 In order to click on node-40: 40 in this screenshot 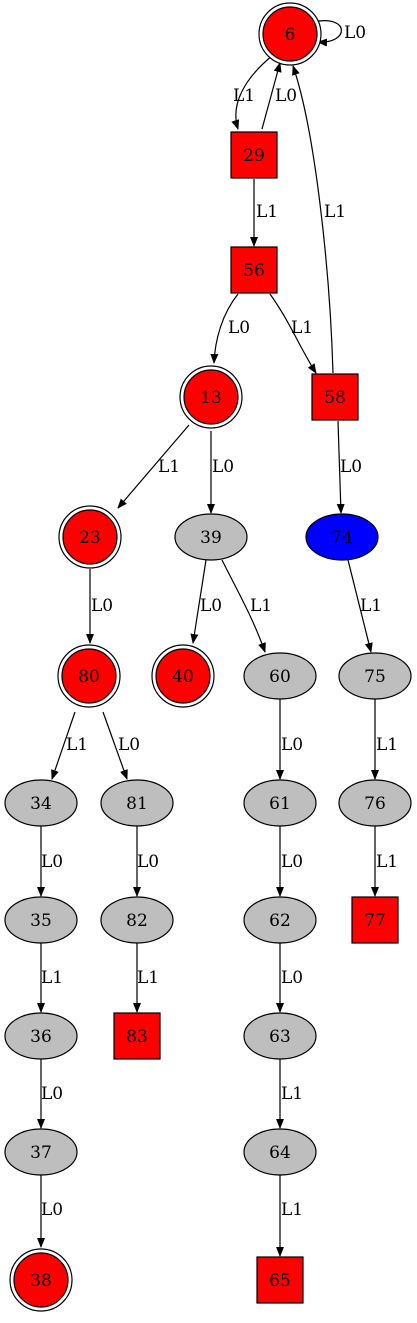, I will do `click(183, 676)`.